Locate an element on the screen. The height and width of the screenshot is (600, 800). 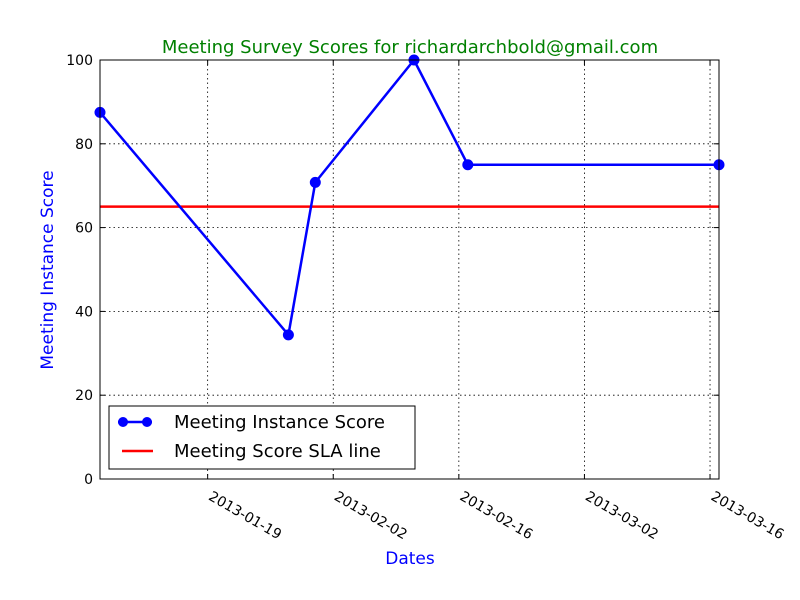
legend-label-sla-line: Meeting Score SLA line is located at coordinates (277, 451).